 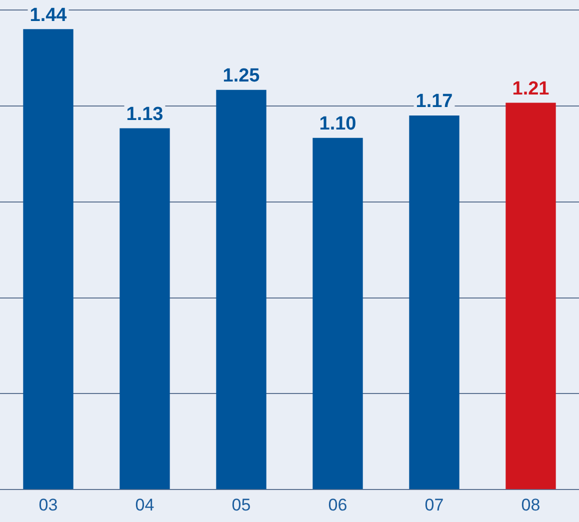 What do you see at coordinates (530, 504) in the screenshot?
I see `x-tick-label: 08` at bounding box center [530, 504].